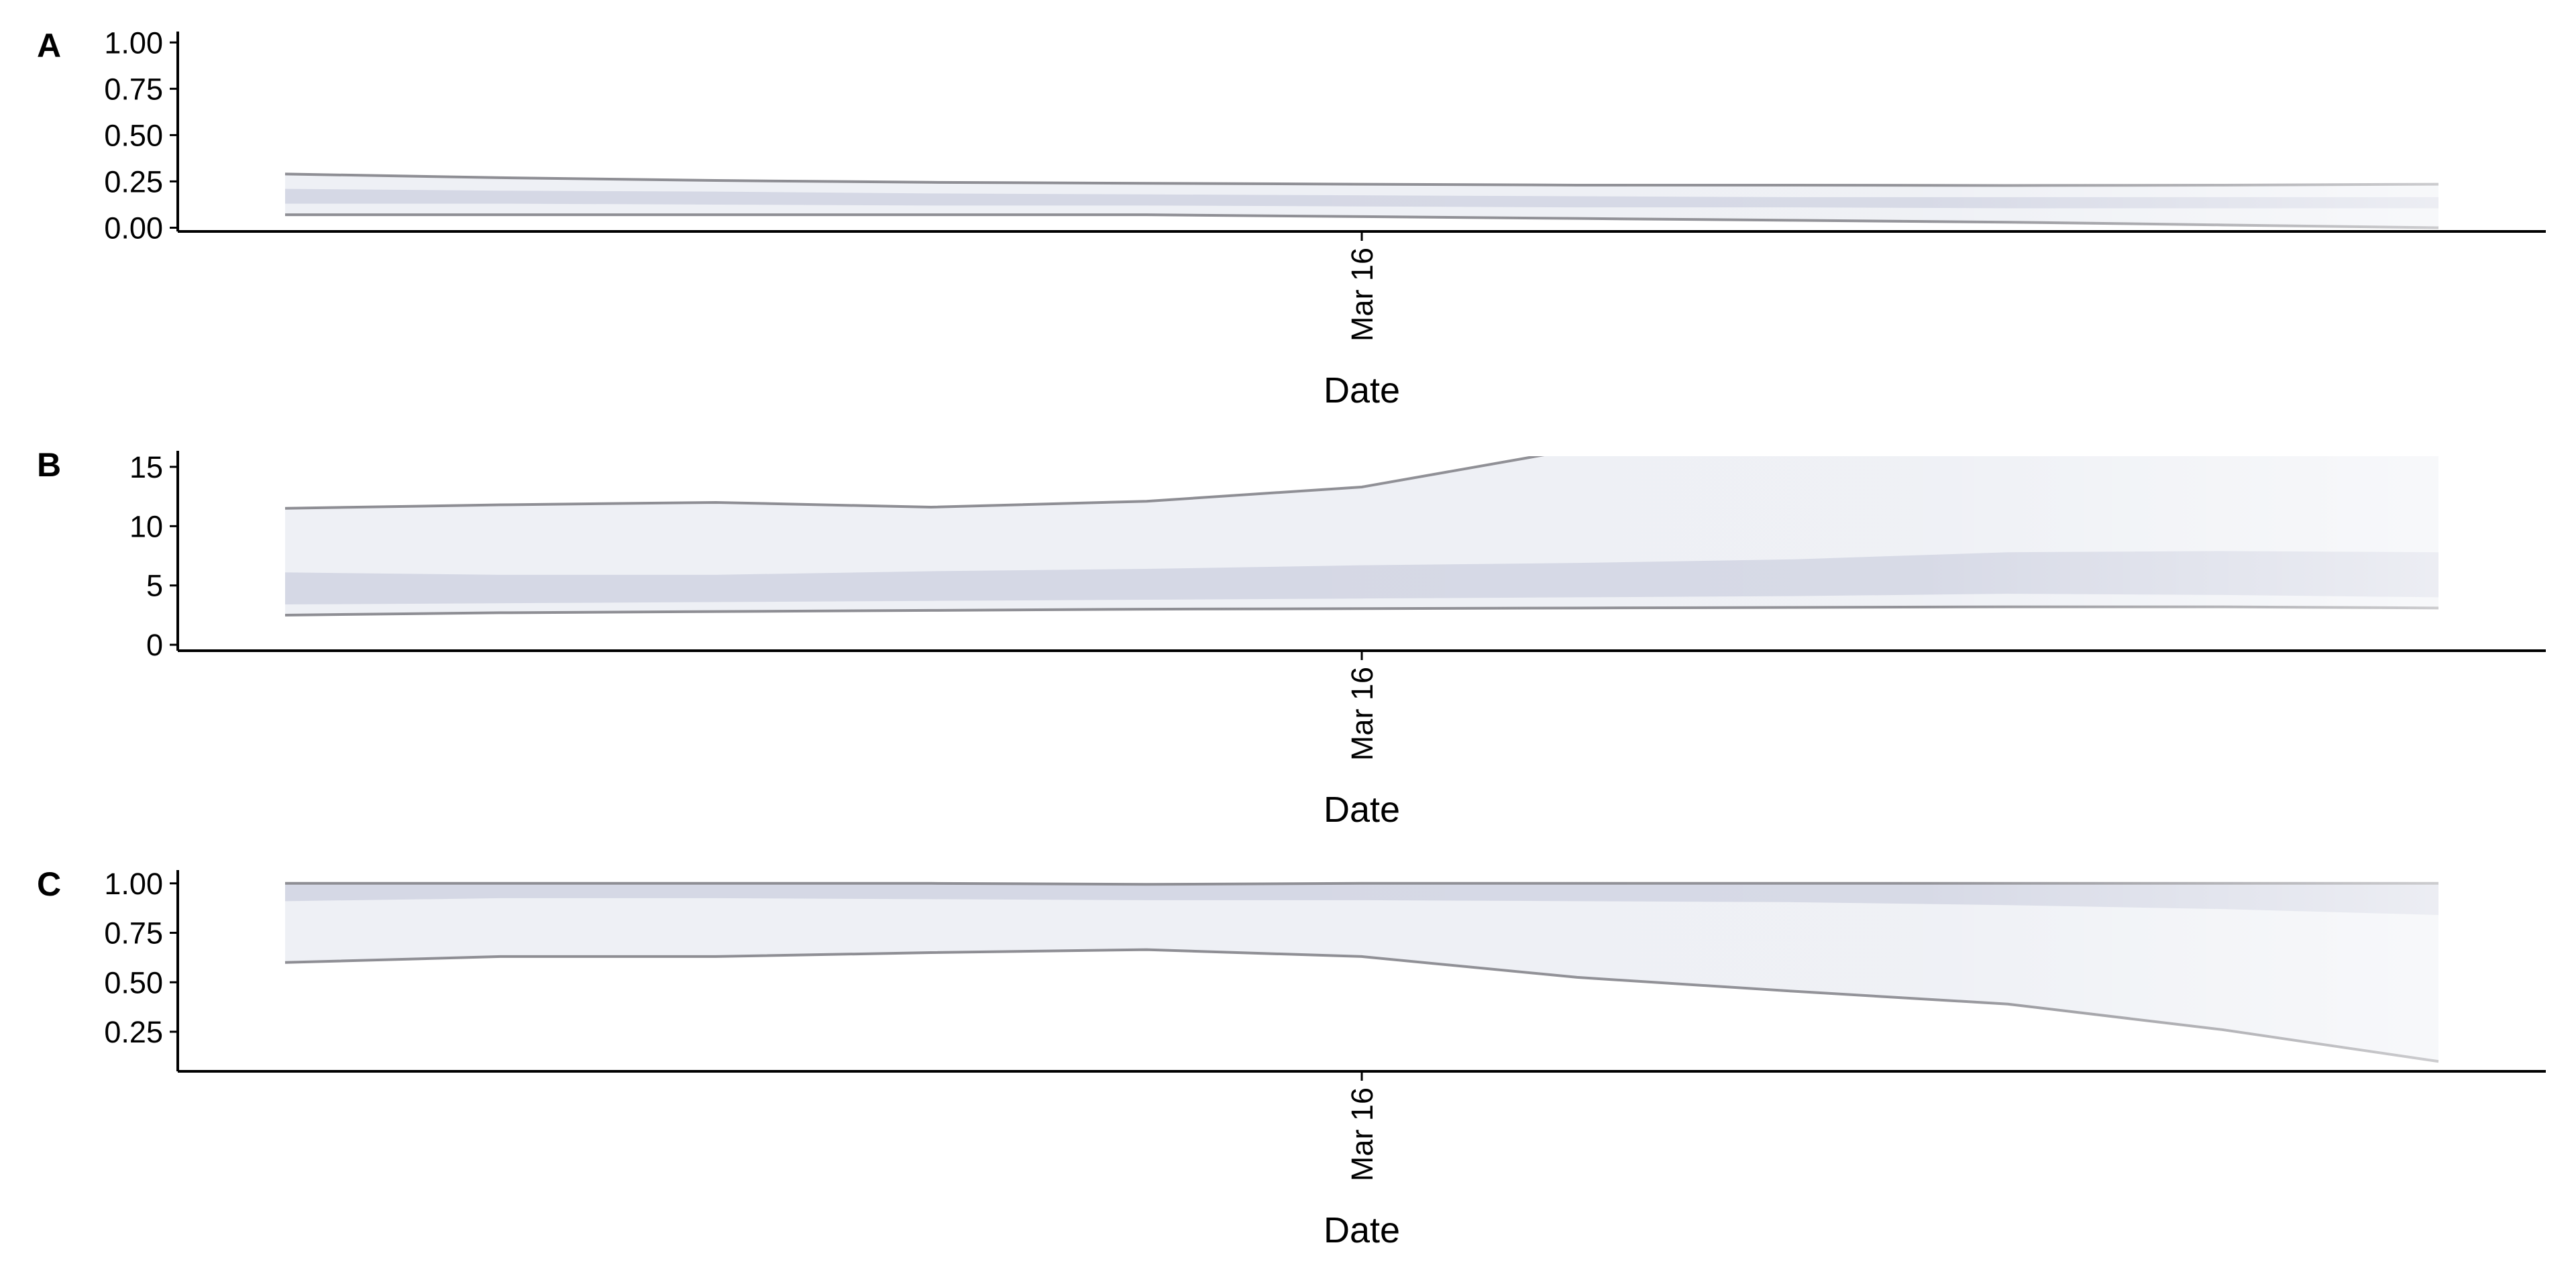 This screenshot has height=1288, width=2576. Describe the element at coordinates (49, 45) in the screenshot. I see `panel-tag: A` at that location.